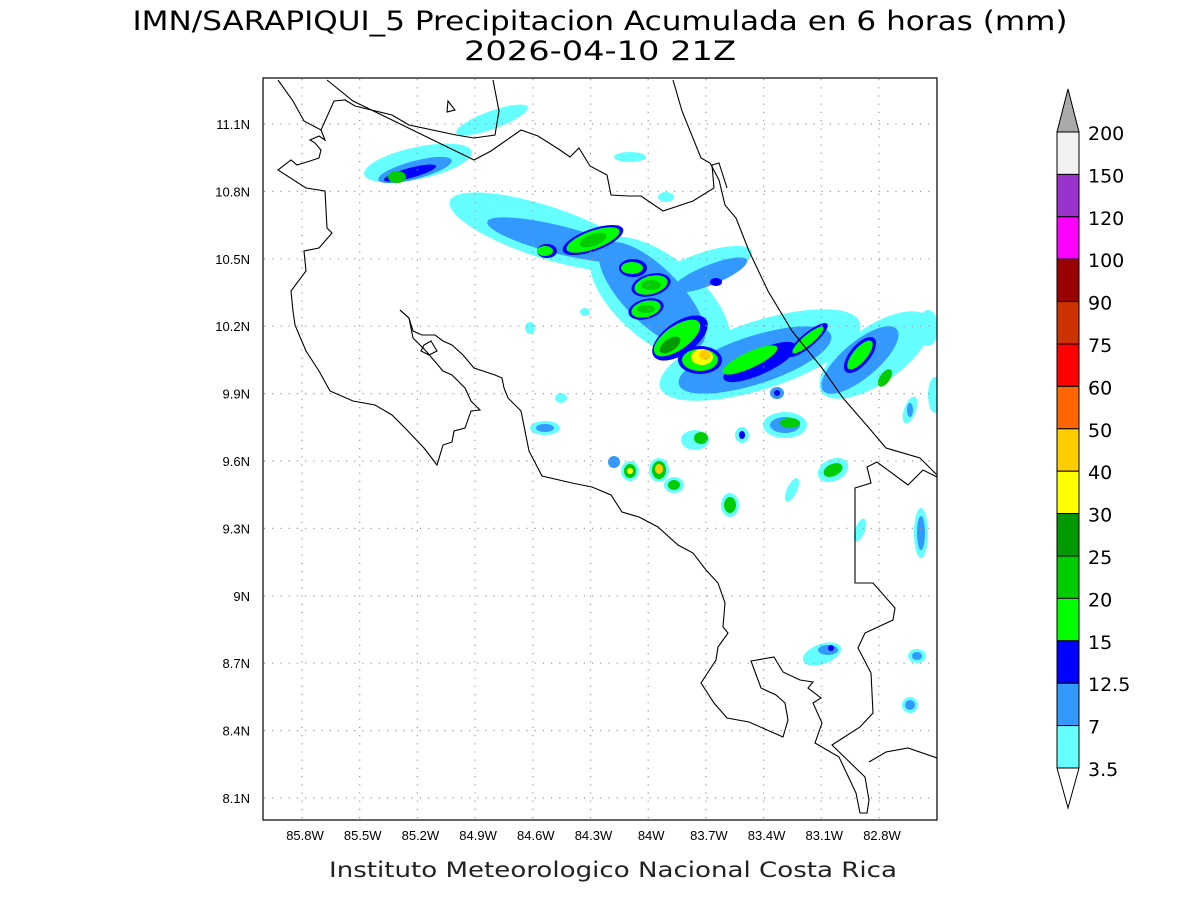  What do you see at coordinates (709, 835) in the screenshot?
I see `lon-tick-label: 83.7W` at bounding box center [709, 835].